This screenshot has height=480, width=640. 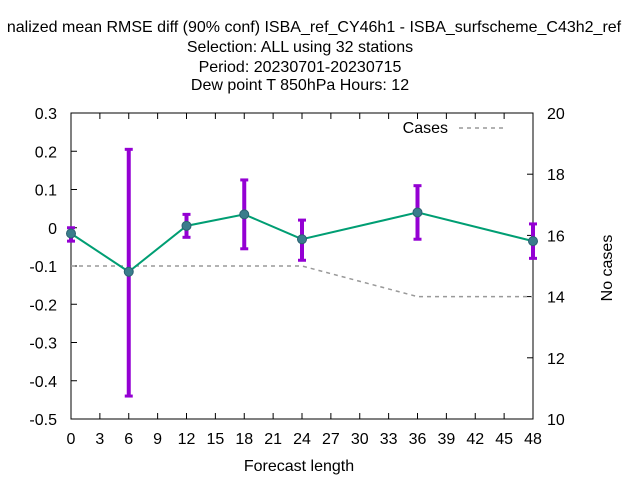 I want to click on x-tick-label: 48, so click(x=533, y=439).